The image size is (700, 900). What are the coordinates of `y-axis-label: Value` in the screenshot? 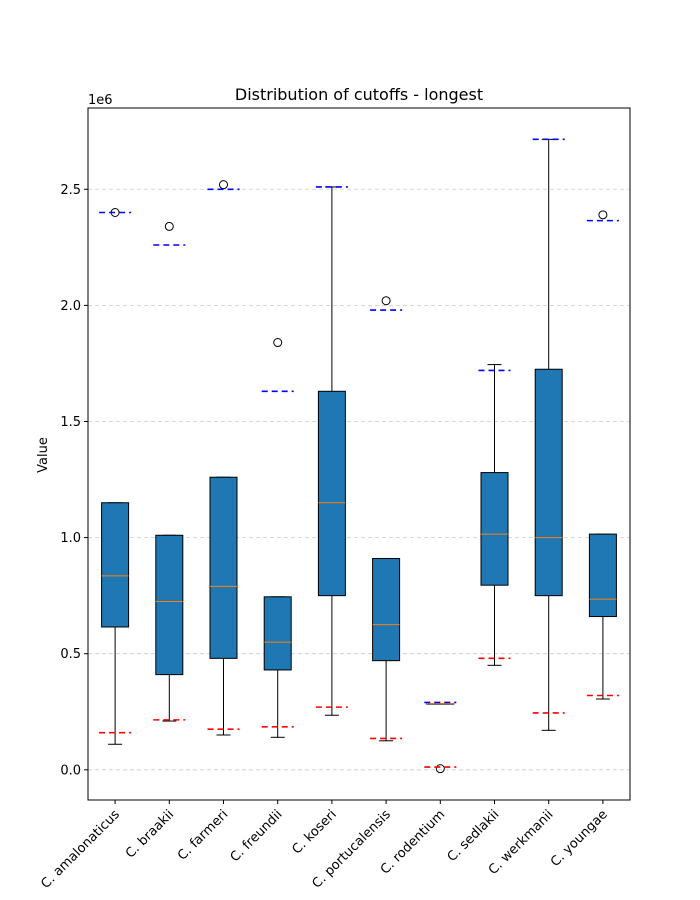 It's located at (43, 455).